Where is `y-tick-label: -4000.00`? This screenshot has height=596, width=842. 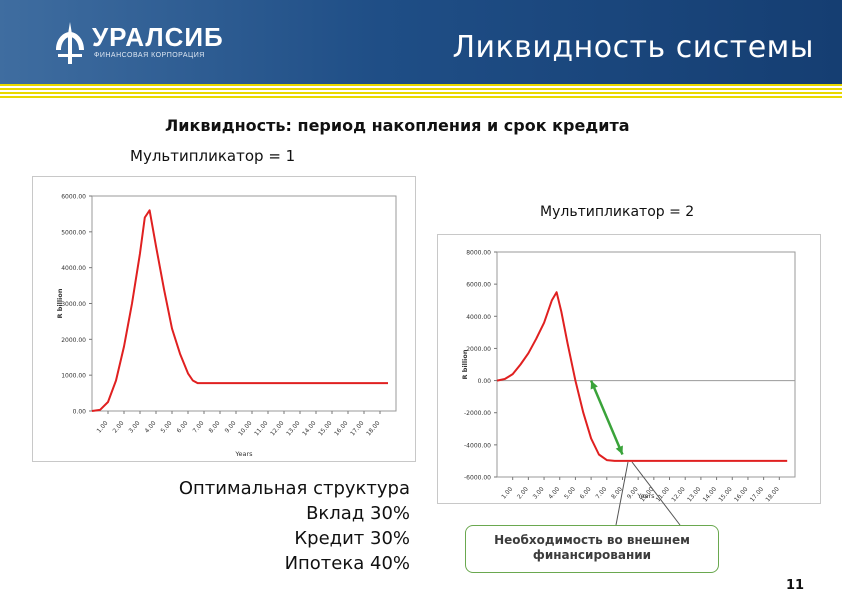
y-tick-label: -4000.00 is located at coordinates (477, 445).